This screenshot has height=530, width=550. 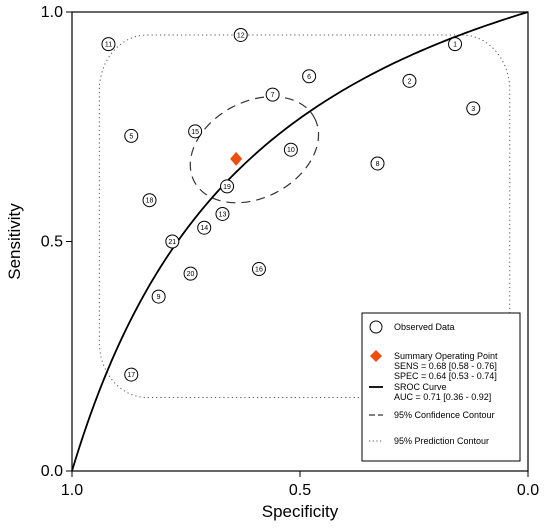 I want to click on legend-entry-text: SROC Curve, so click(x=420, y=387).